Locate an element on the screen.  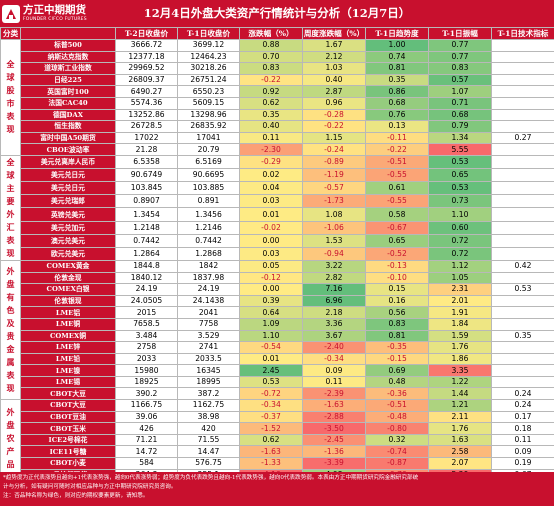
cell-amplitude: 0.71 is located at coordinates (460, 103).